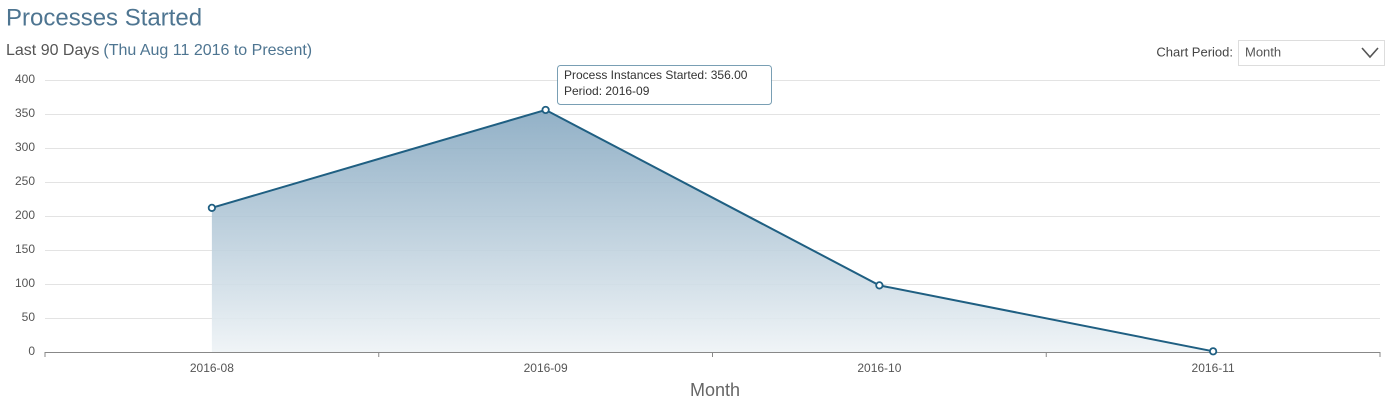 This screenshot has width=1393, height=411. I want to click on x-tick-label: 2016-11, so click(1213, 368).